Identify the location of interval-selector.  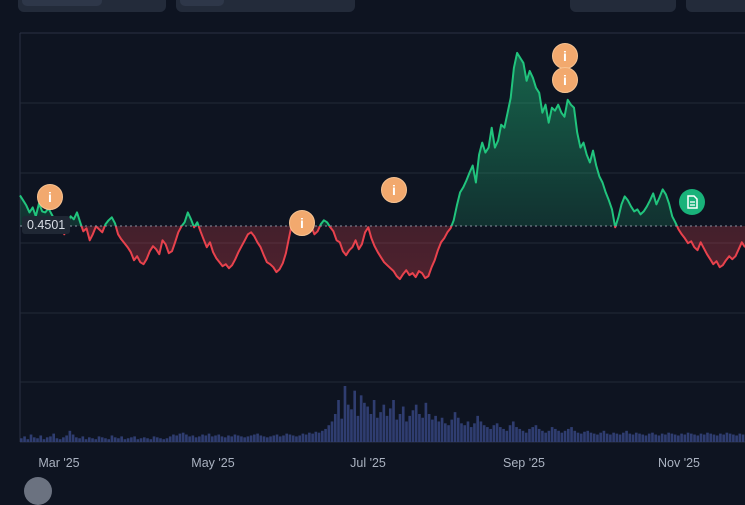
(92, 6).